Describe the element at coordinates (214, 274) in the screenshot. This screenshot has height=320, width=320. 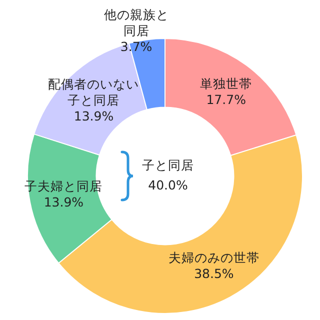
I see `data-label: 38.5%` at that location.